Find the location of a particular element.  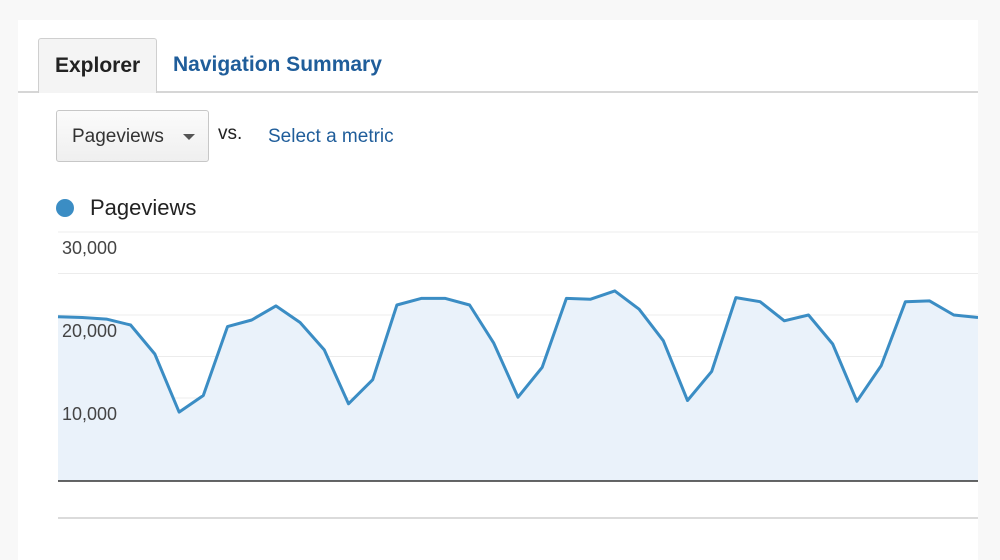

tab-bar: Explorer Navigation Summary is located at coordinates (498, 56).